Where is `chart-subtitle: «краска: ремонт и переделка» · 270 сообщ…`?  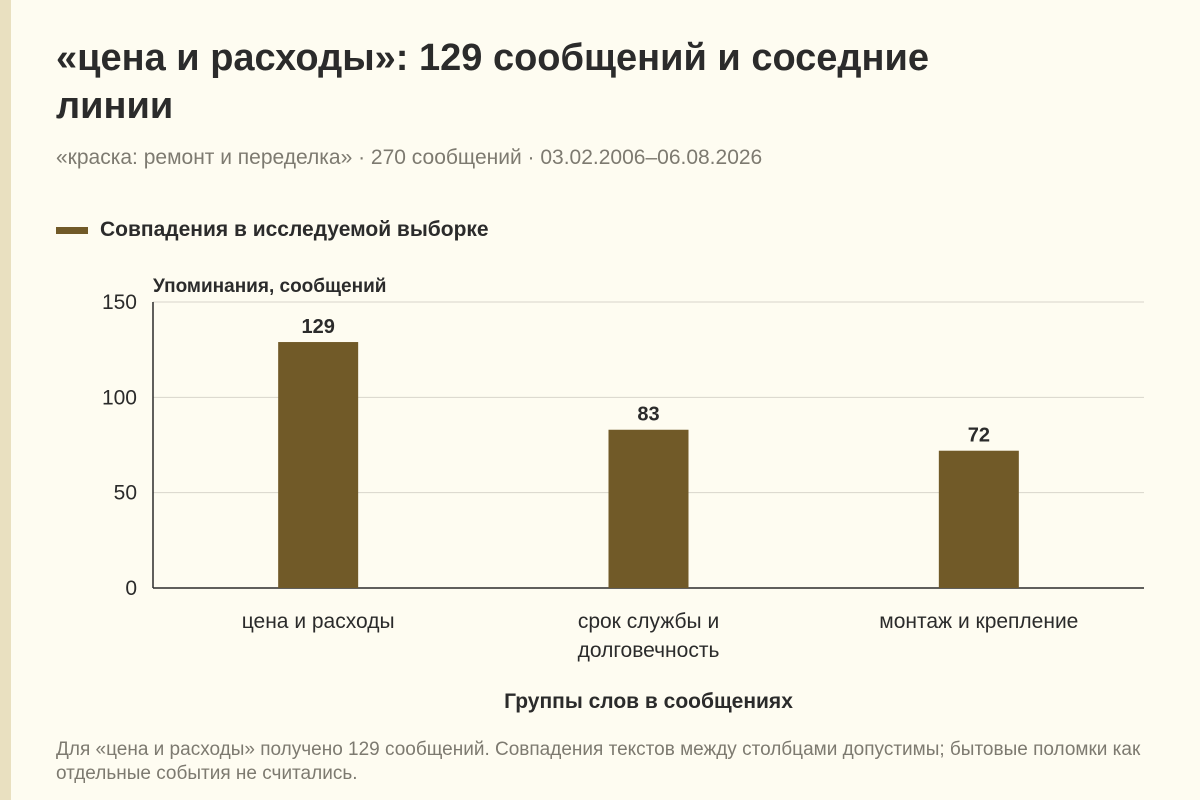
chart-subtitle: «краска: ремонт и переделка» · 270 сообщ… is located at coordinates (409, 157).